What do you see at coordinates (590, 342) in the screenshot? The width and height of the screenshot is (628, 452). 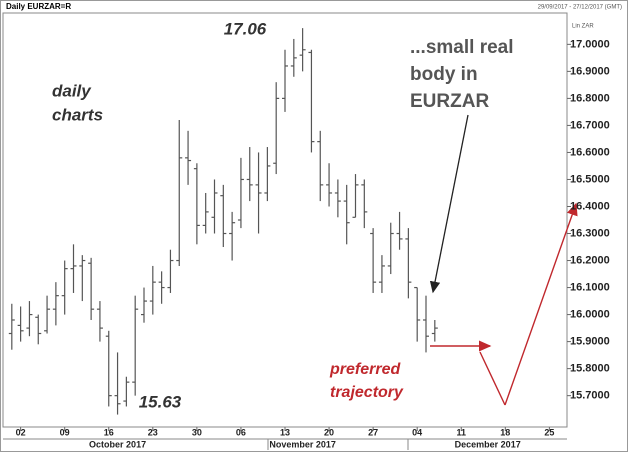 I see `y-tick-label: 15.9000` at bounding box center [590, 342].